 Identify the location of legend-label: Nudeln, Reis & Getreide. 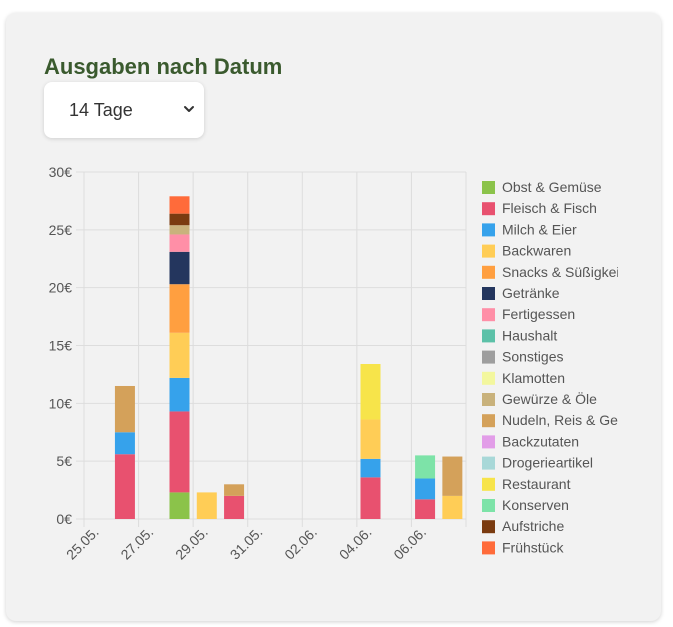
(577, 420).